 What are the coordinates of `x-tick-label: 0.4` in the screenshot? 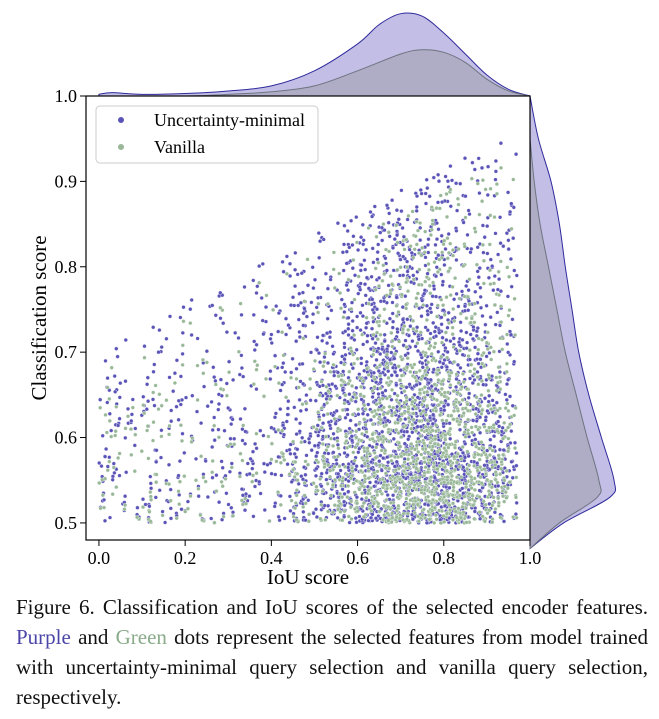 It's located at (271, 558).